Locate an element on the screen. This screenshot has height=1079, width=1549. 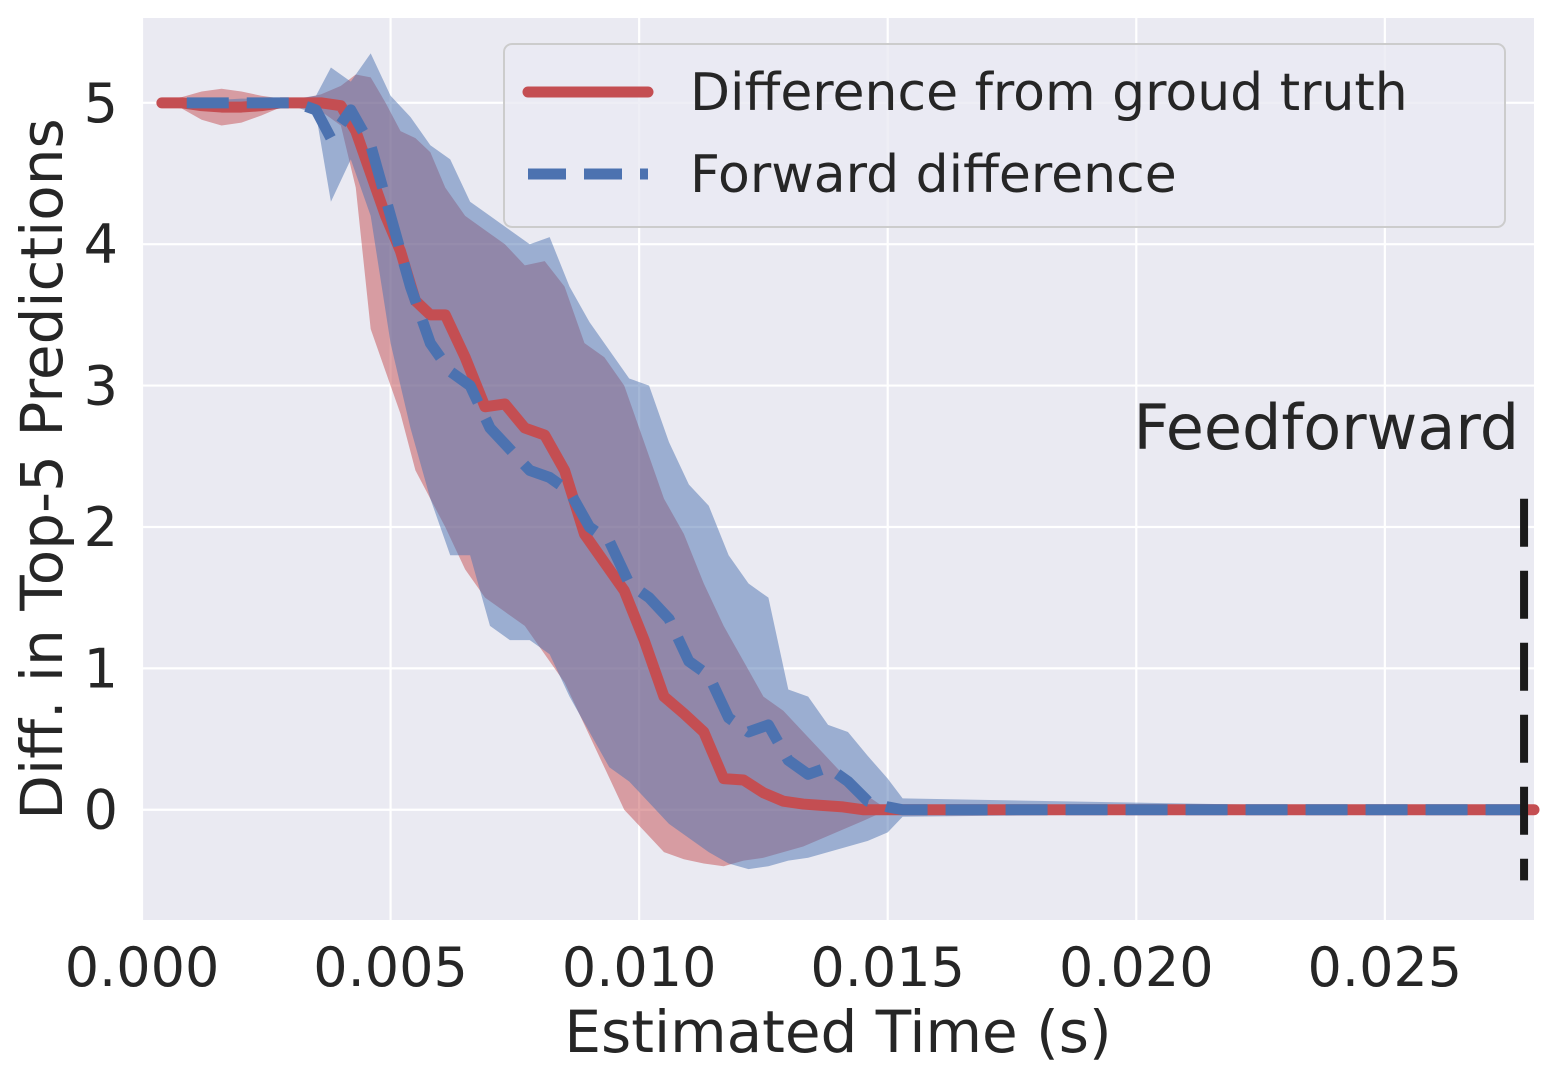
annotation-feedforward: Feedforward is located at coordinates (1326, 427).